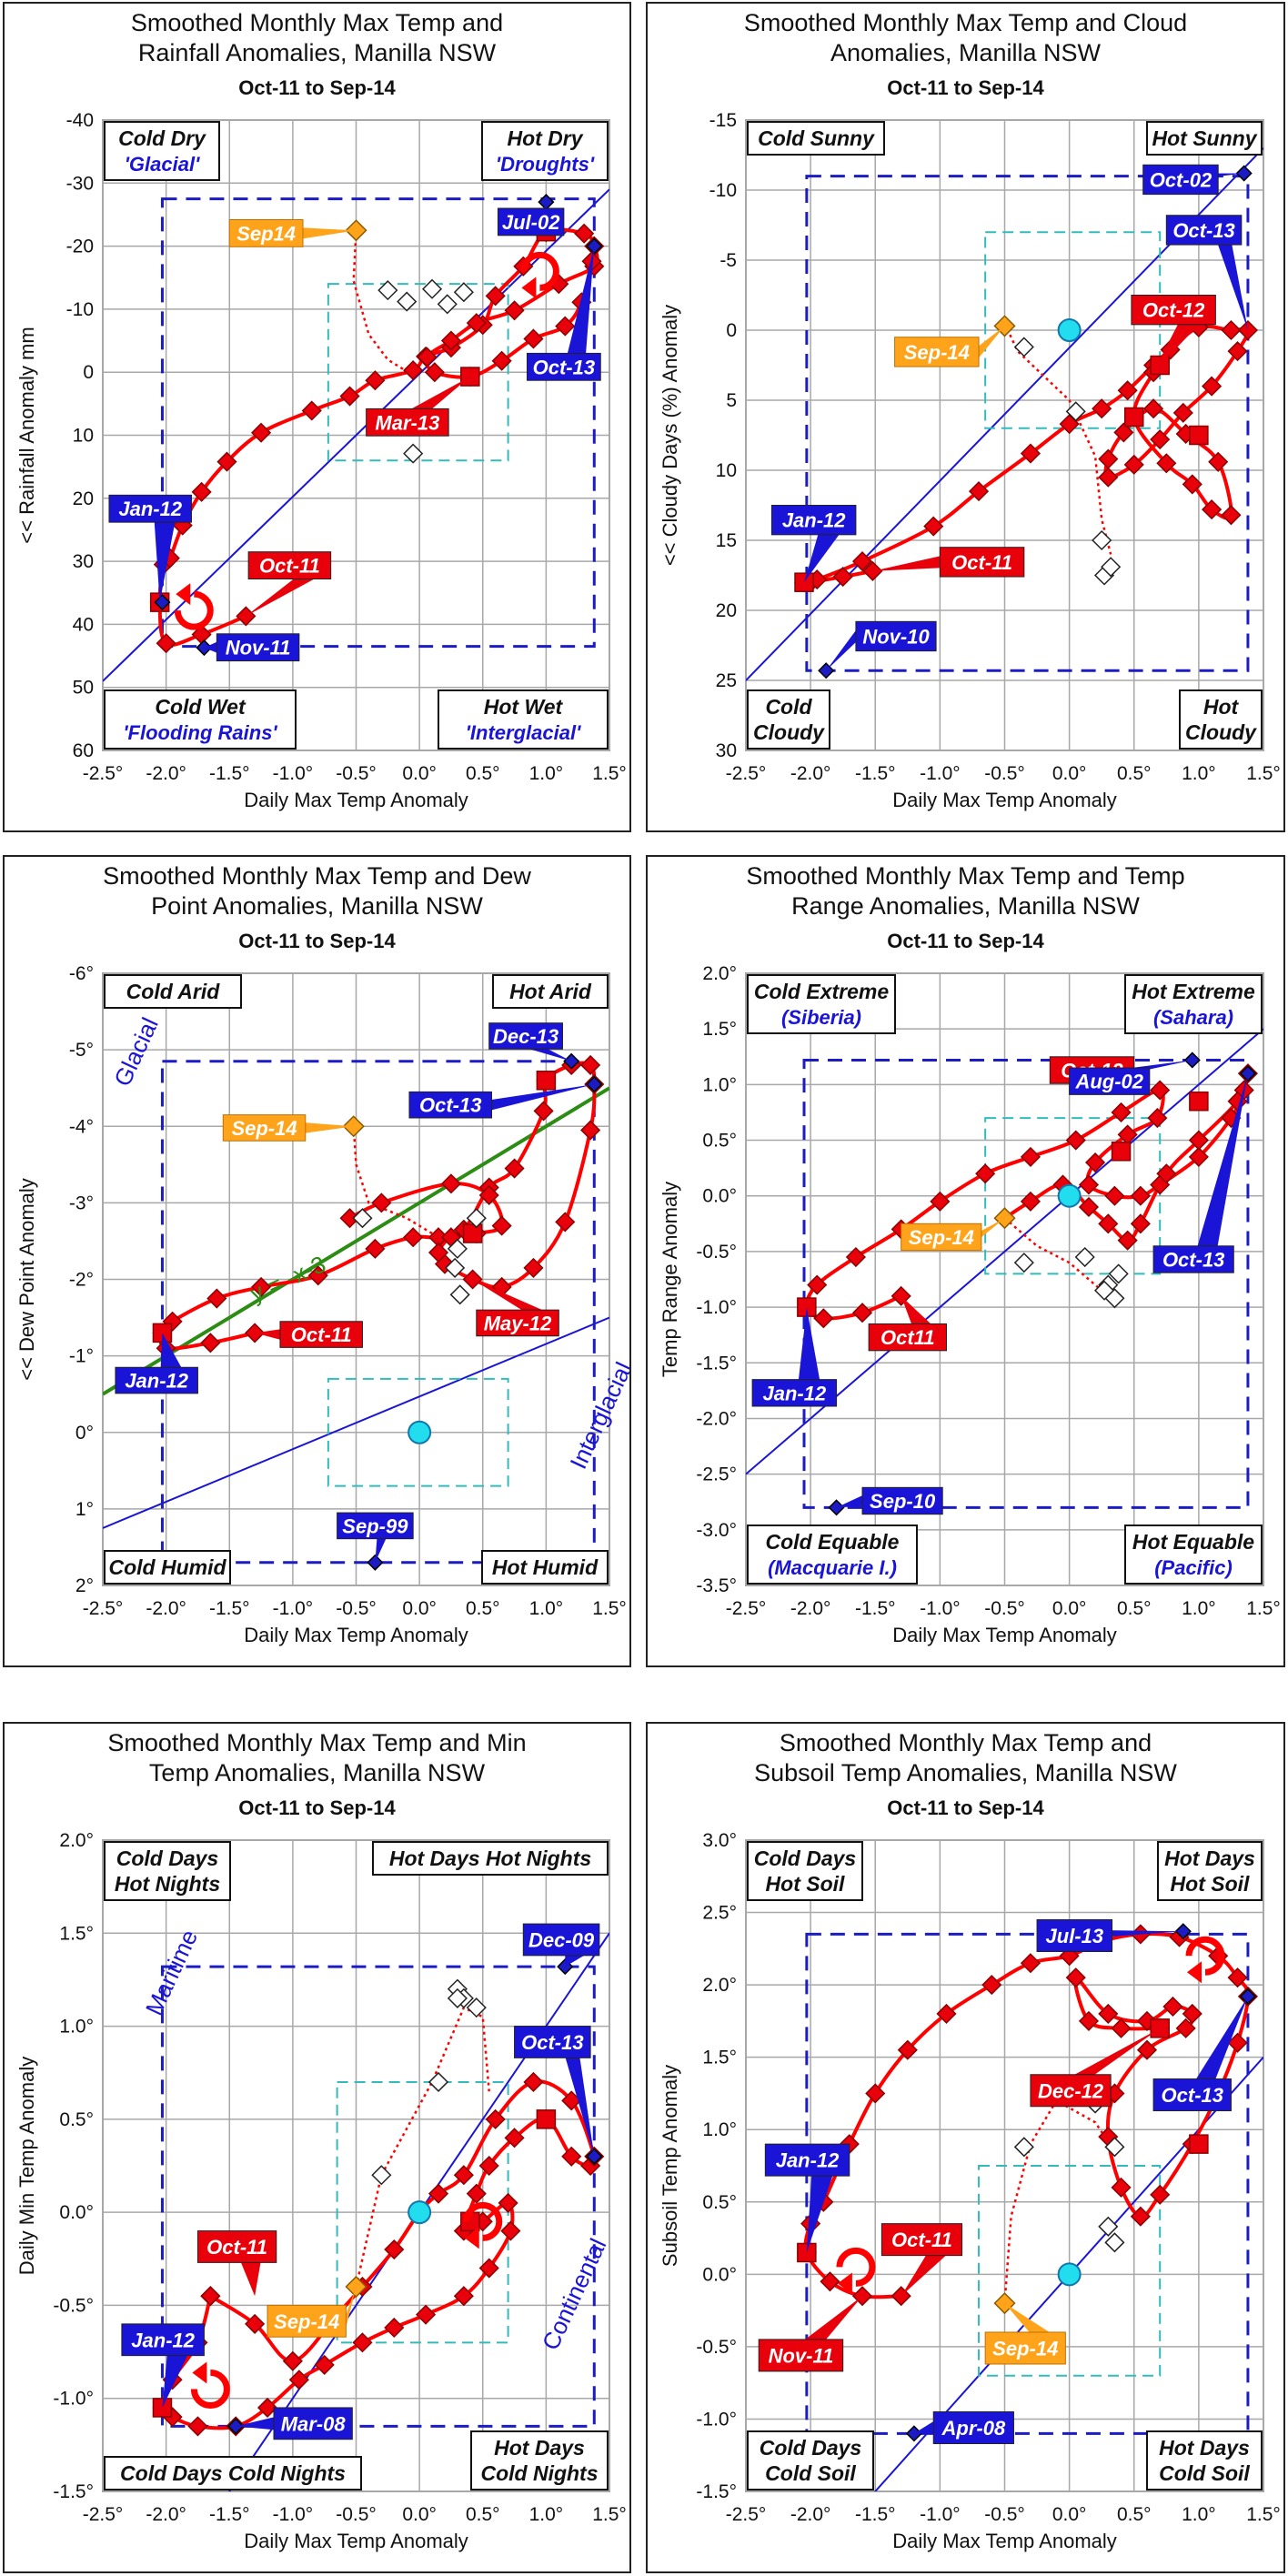 This screenshot has height=2576, width=1288. I want to click on callout-label: May-12, so click(518, 1323).